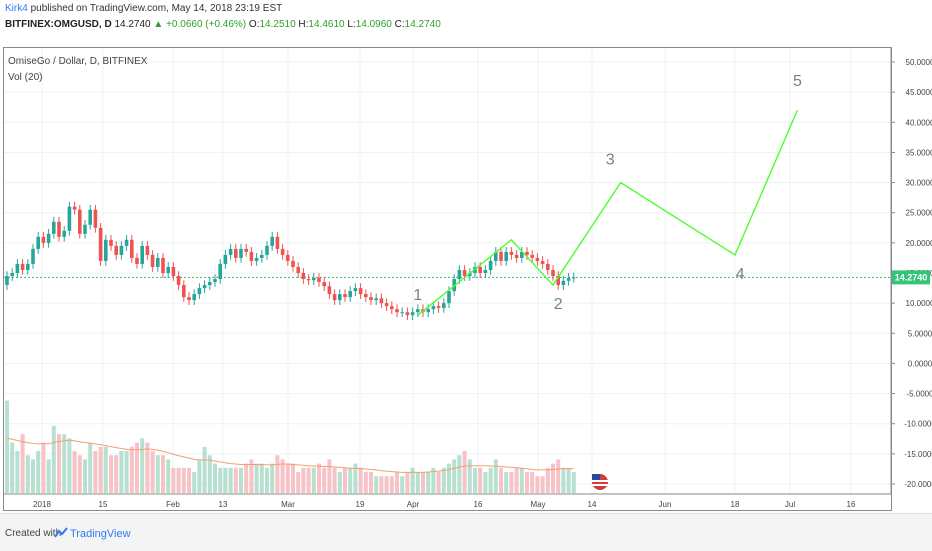 The height and width of the screenshot is (551, 932). What do you see at coordinates (919, 213) in the screenshot?
I see `y-tick-label: 25.0000` at bounding box center [919, 213].